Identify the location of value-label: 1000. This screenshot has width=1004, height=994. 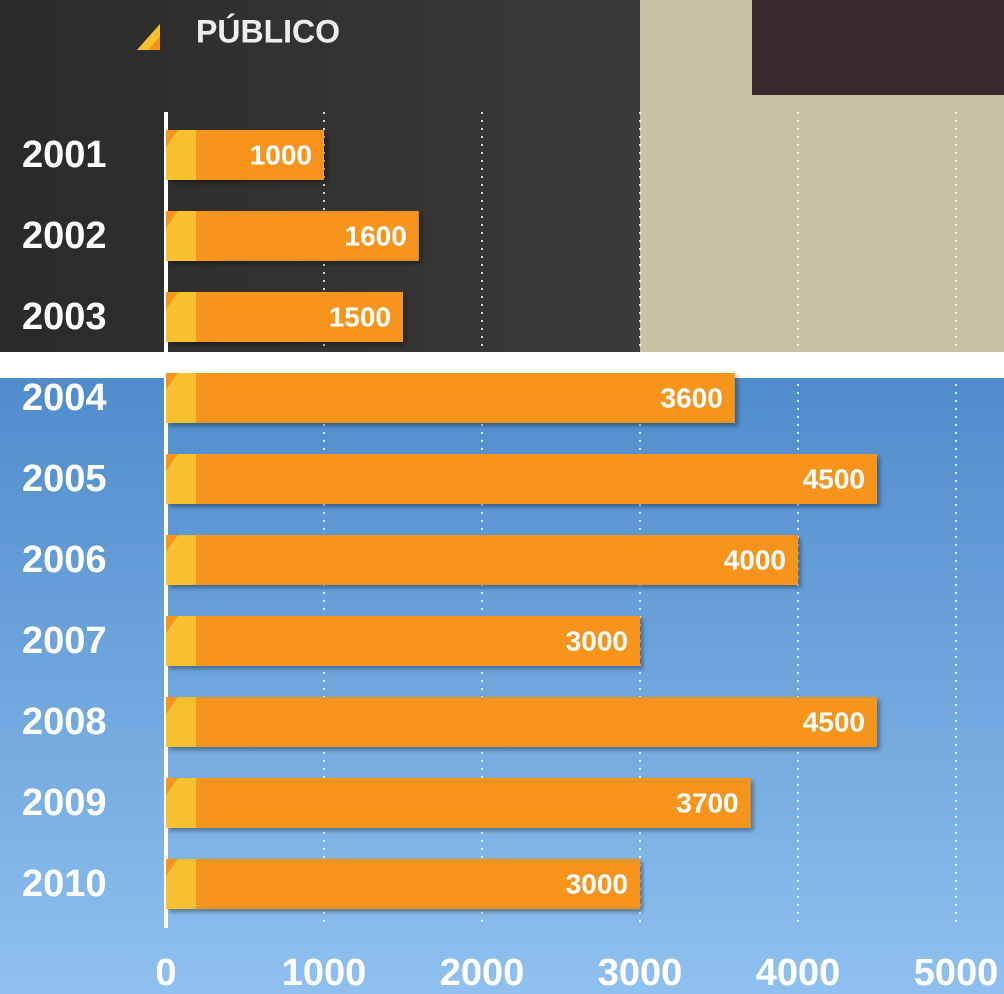
(281, 154).